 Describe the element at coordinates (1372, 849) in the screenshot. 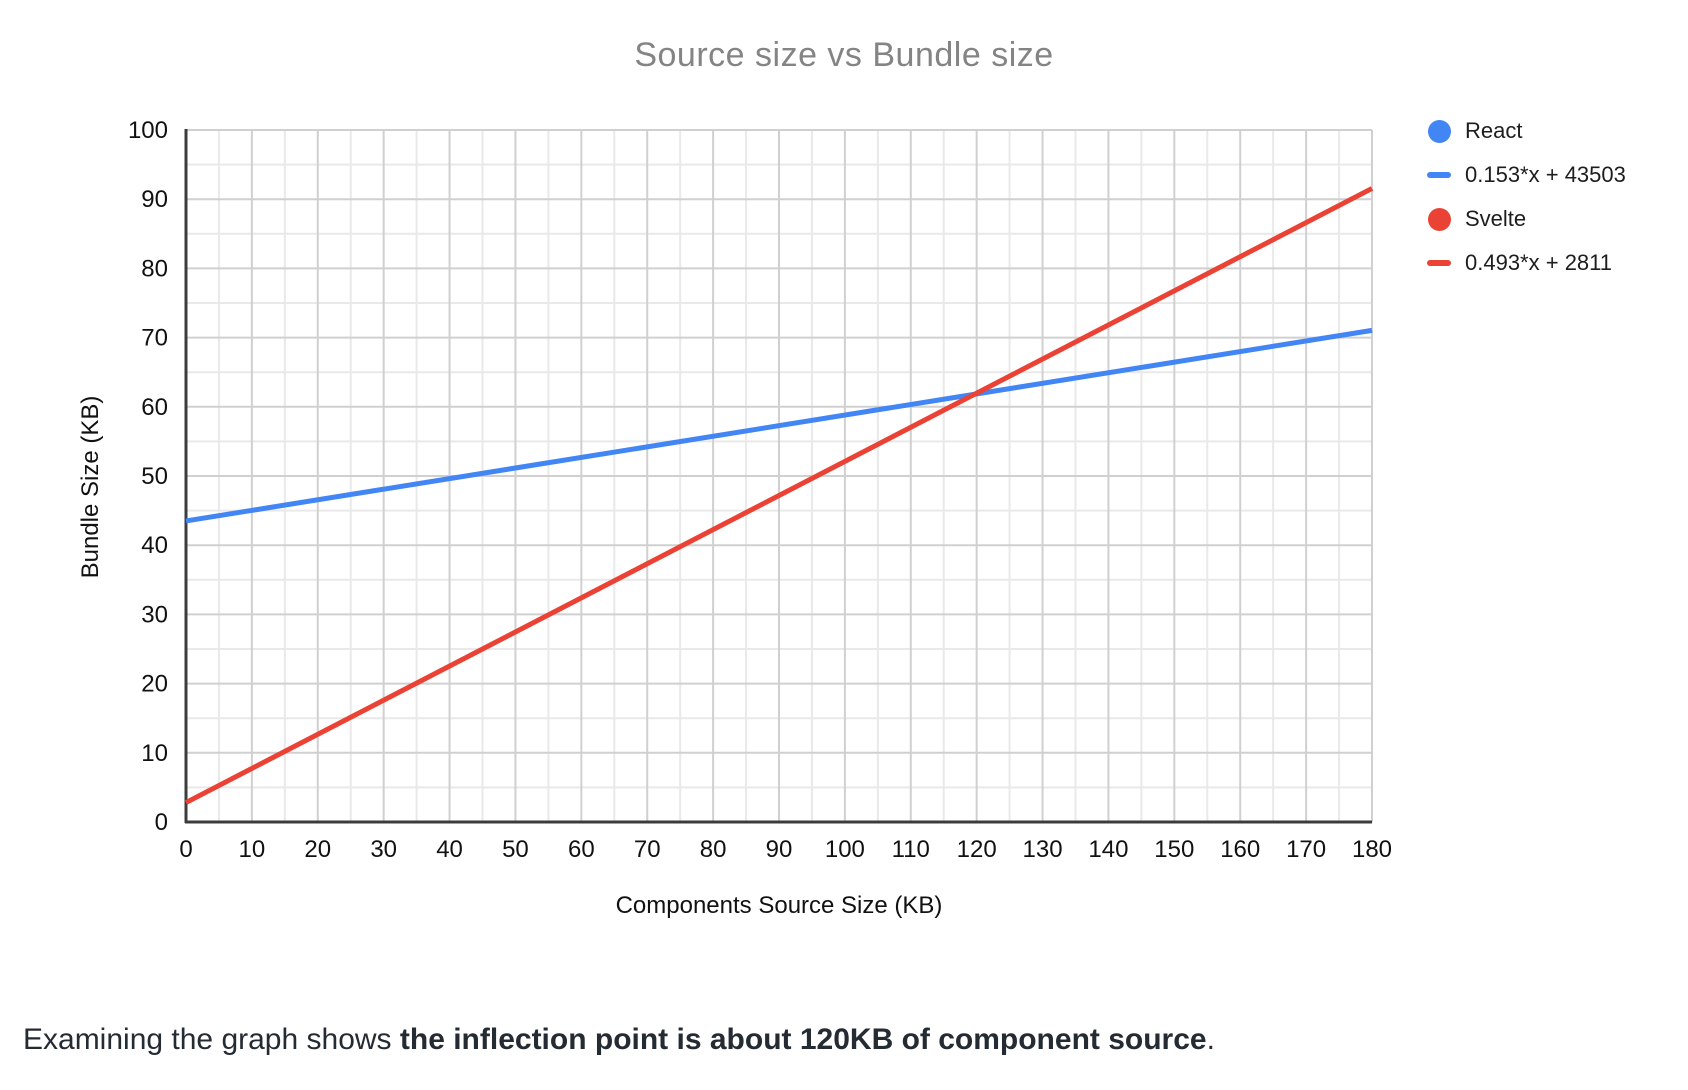

I see `x-tick-label: 180` at that location.